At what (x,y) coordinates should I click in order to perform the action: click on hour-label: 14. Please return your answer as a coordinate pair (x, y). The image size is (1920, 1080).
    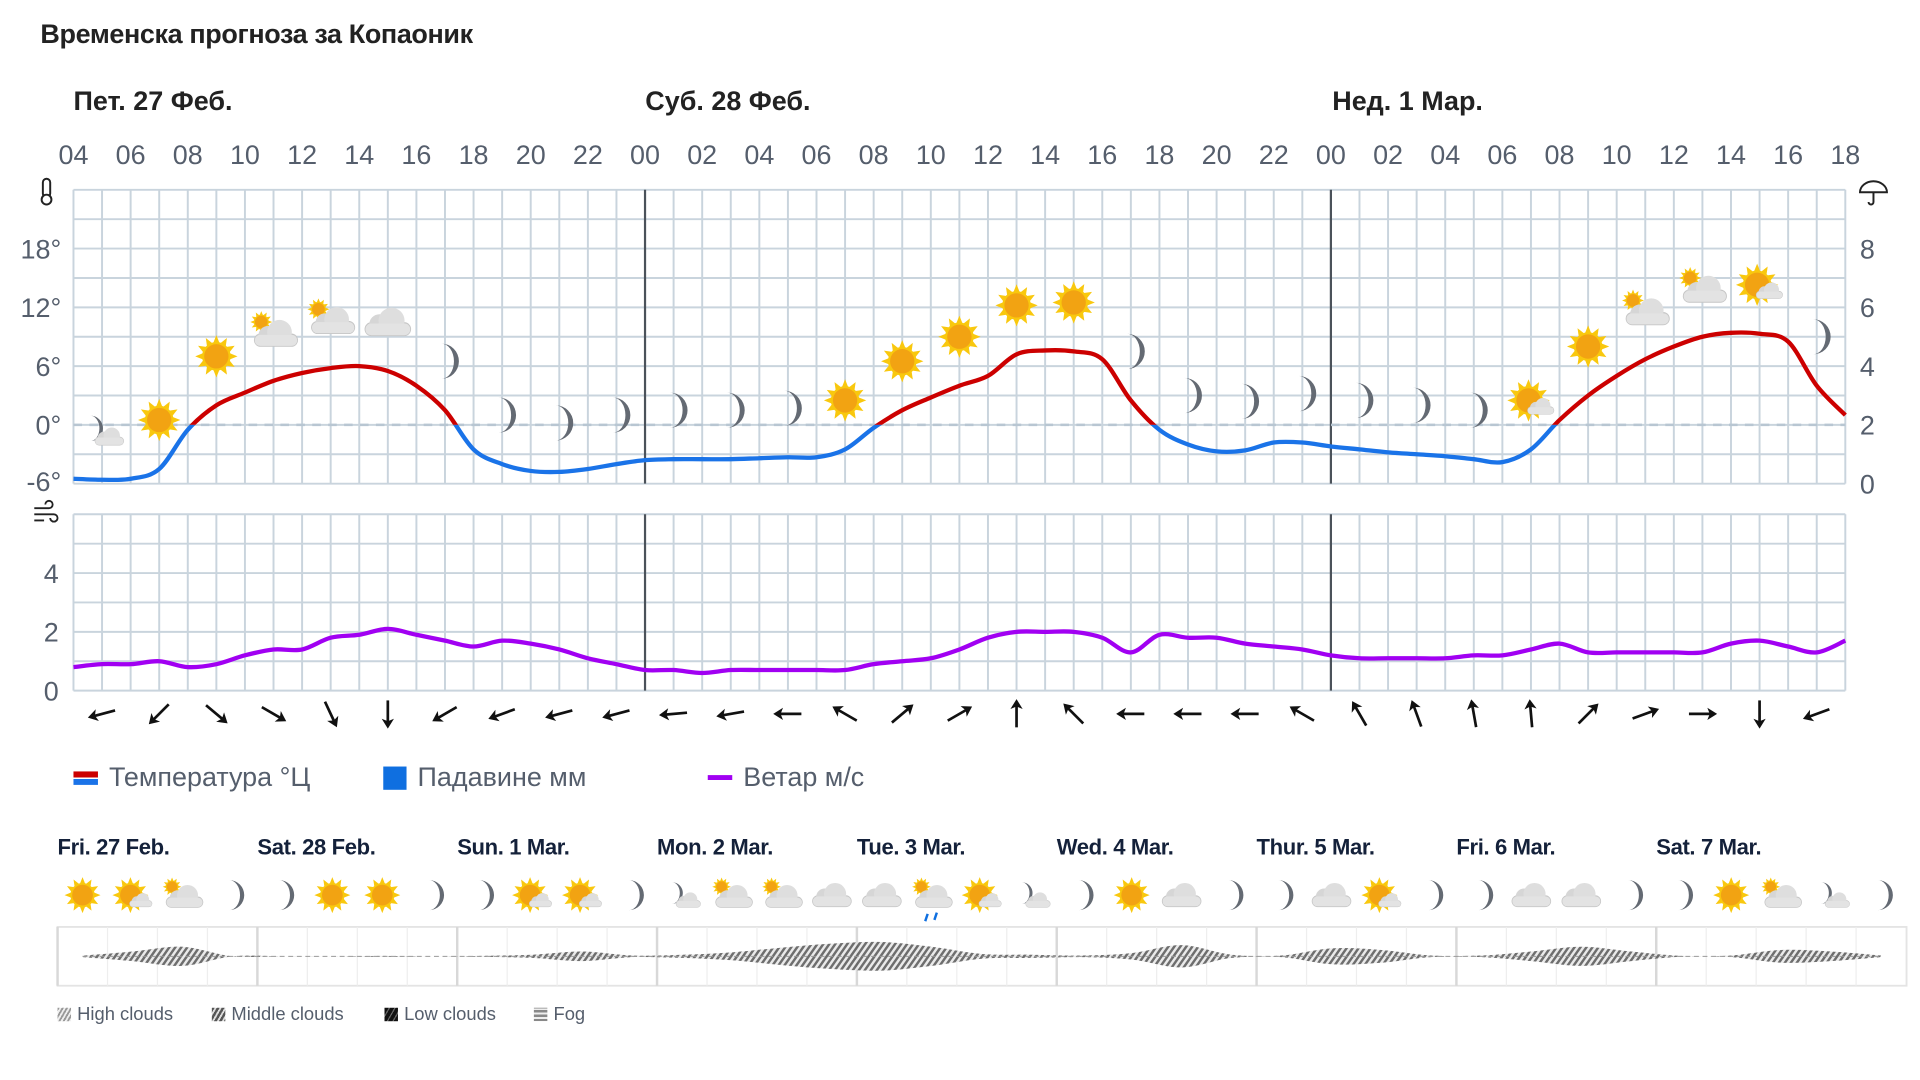
    Looking at the image, I should click on (359, 155).